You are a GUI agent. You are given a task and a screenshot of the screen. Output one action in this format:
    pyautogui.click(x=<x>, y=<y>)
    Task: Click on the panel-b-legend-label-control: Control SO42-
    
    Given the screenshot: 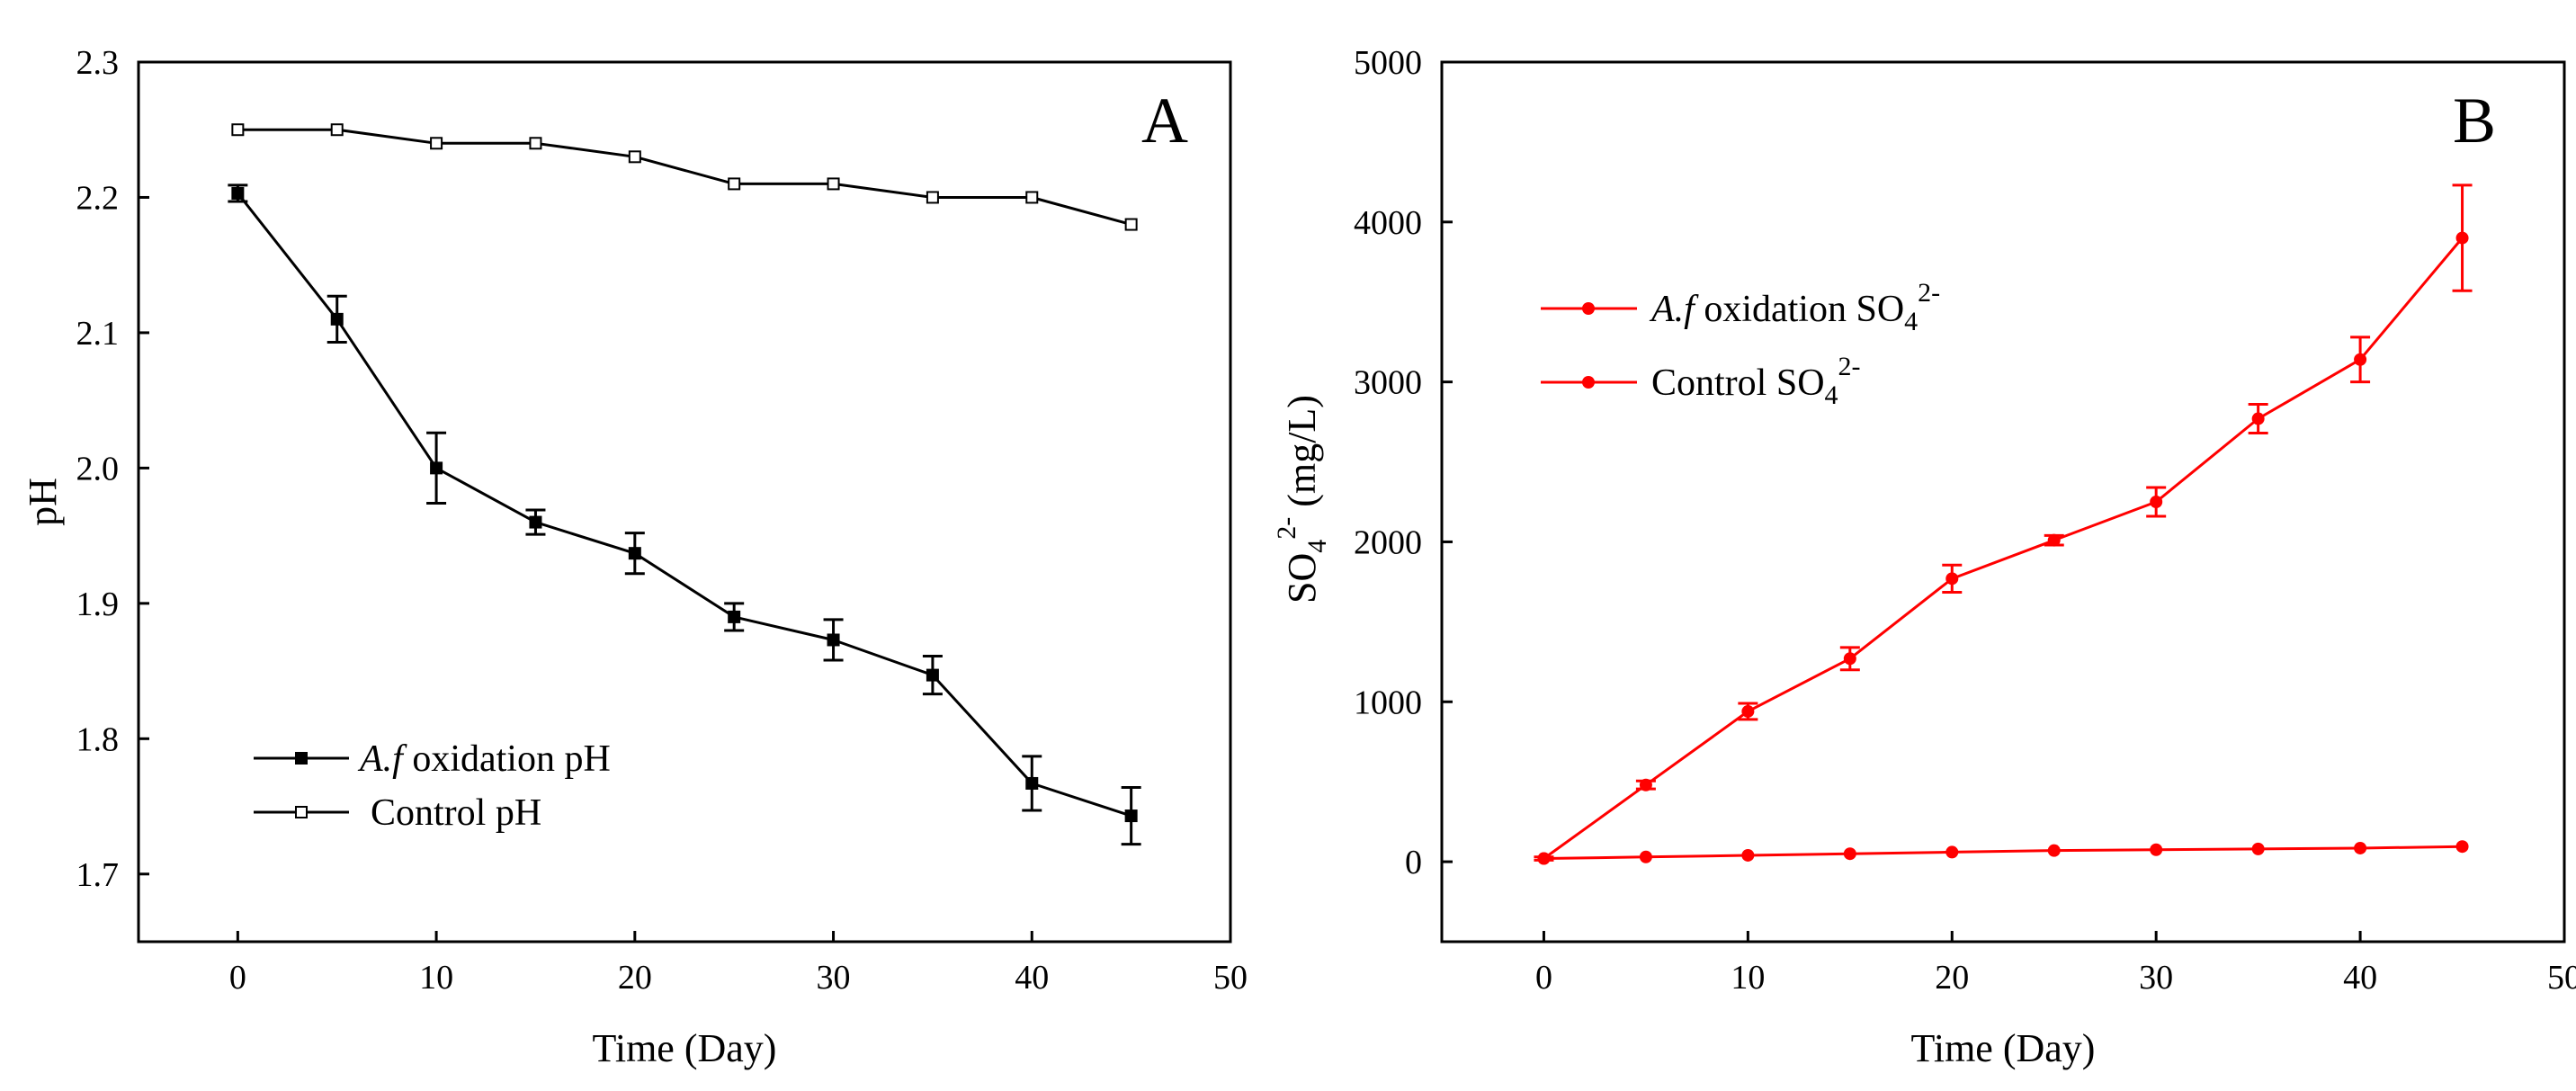 What is the action you would take?
    pyautogui.click(x=1756, y=381)
    